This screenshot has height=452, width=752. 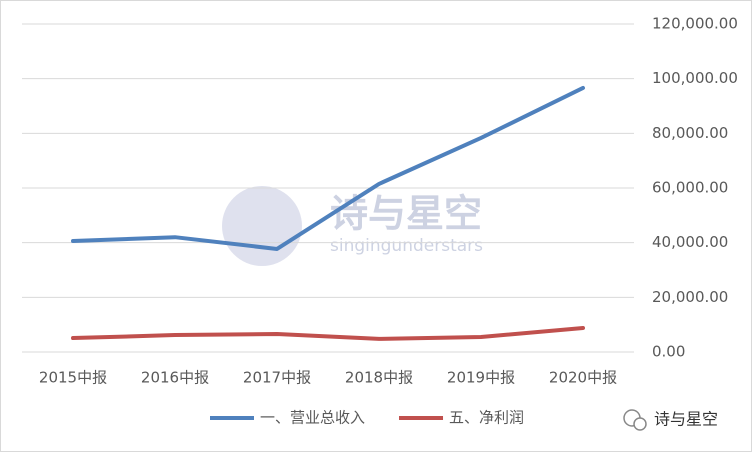 What do you see at coordinates (312, 418) in the screenshot?
I see `legend-label: 一、营业总收入` at bounding box center [312, 418].